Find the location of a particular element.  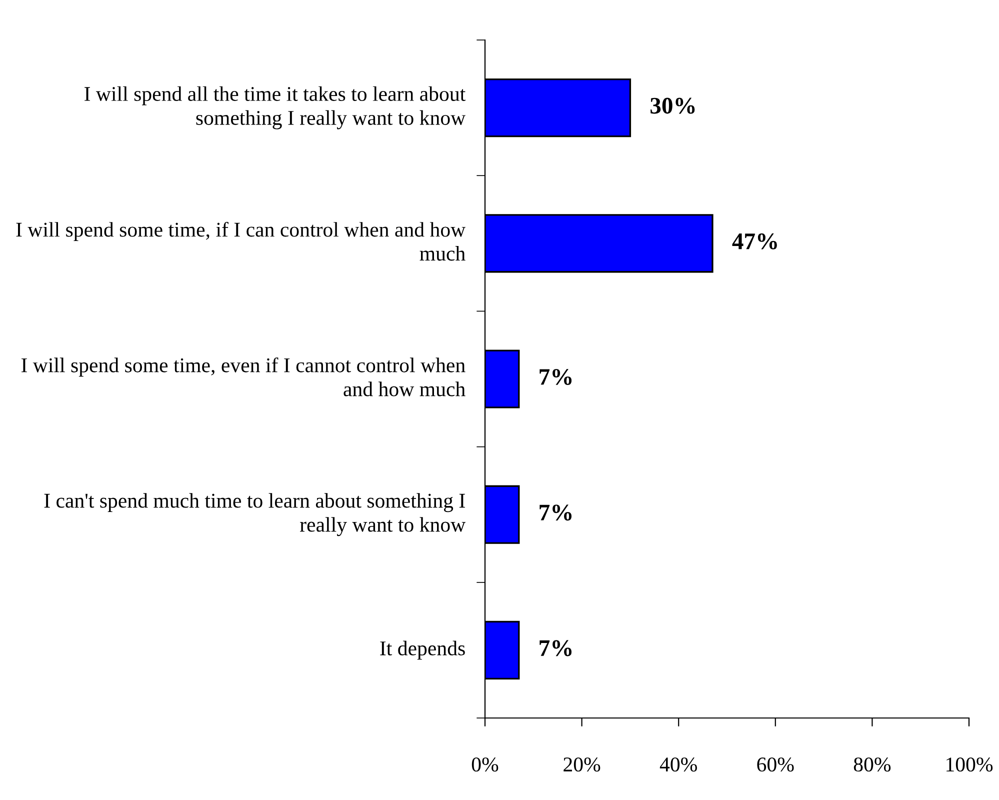

x-tick-label: 40% is located at coordinates (678, 764).